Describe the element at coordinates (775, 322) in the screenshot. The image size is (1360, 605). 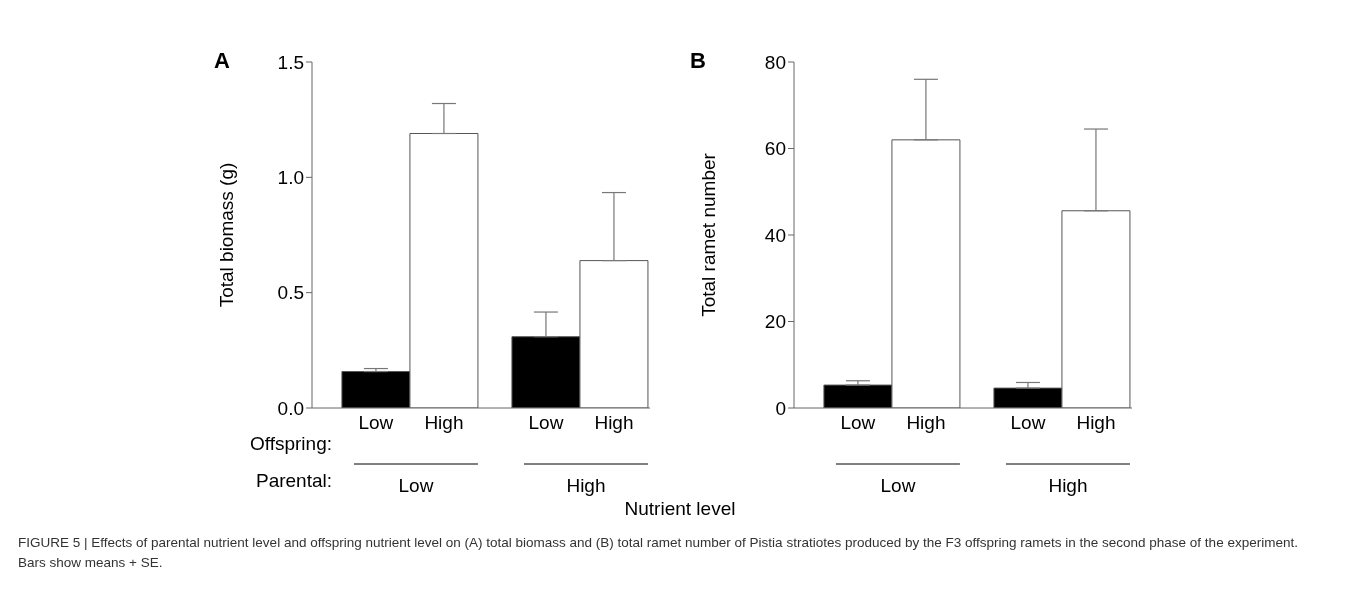
I see `y-tick-label: 20` at that location.